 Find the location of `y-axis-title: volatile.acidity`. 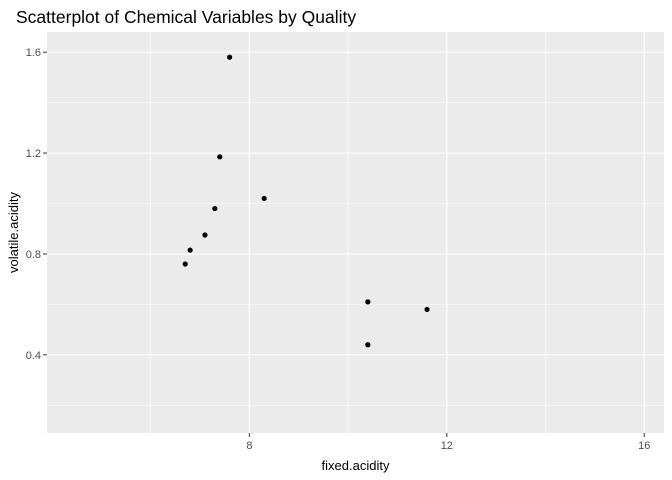

y-axis-title: volatile.acidity is located at coordinates (13, 232).